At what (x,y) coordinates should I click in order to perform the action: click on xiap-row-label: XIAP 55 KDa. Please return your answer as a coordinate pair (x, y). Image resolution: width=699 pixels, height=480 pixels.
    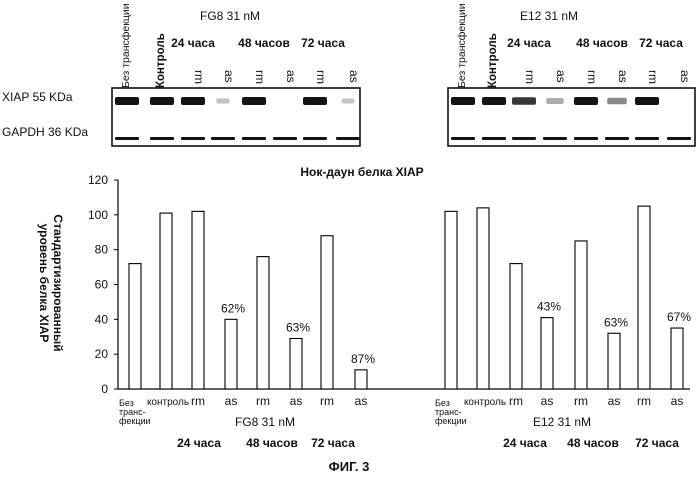
    Looking at the image, I should click on (37, 97).